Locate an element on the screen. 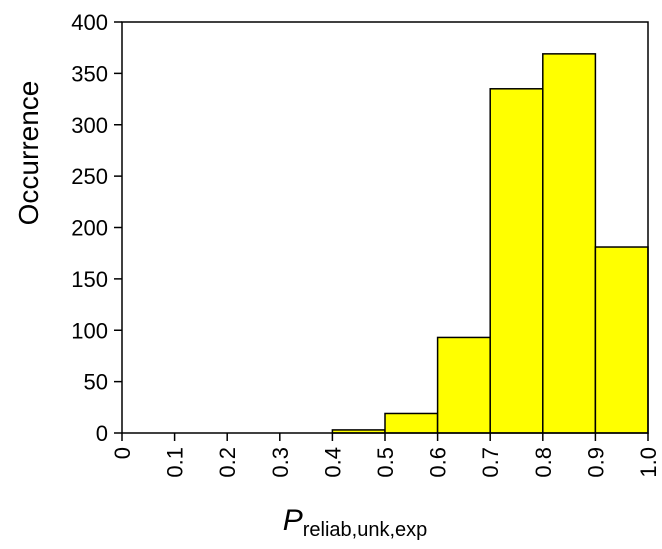  y-tick-label-4: 200 is located at coordinates (89, 228).